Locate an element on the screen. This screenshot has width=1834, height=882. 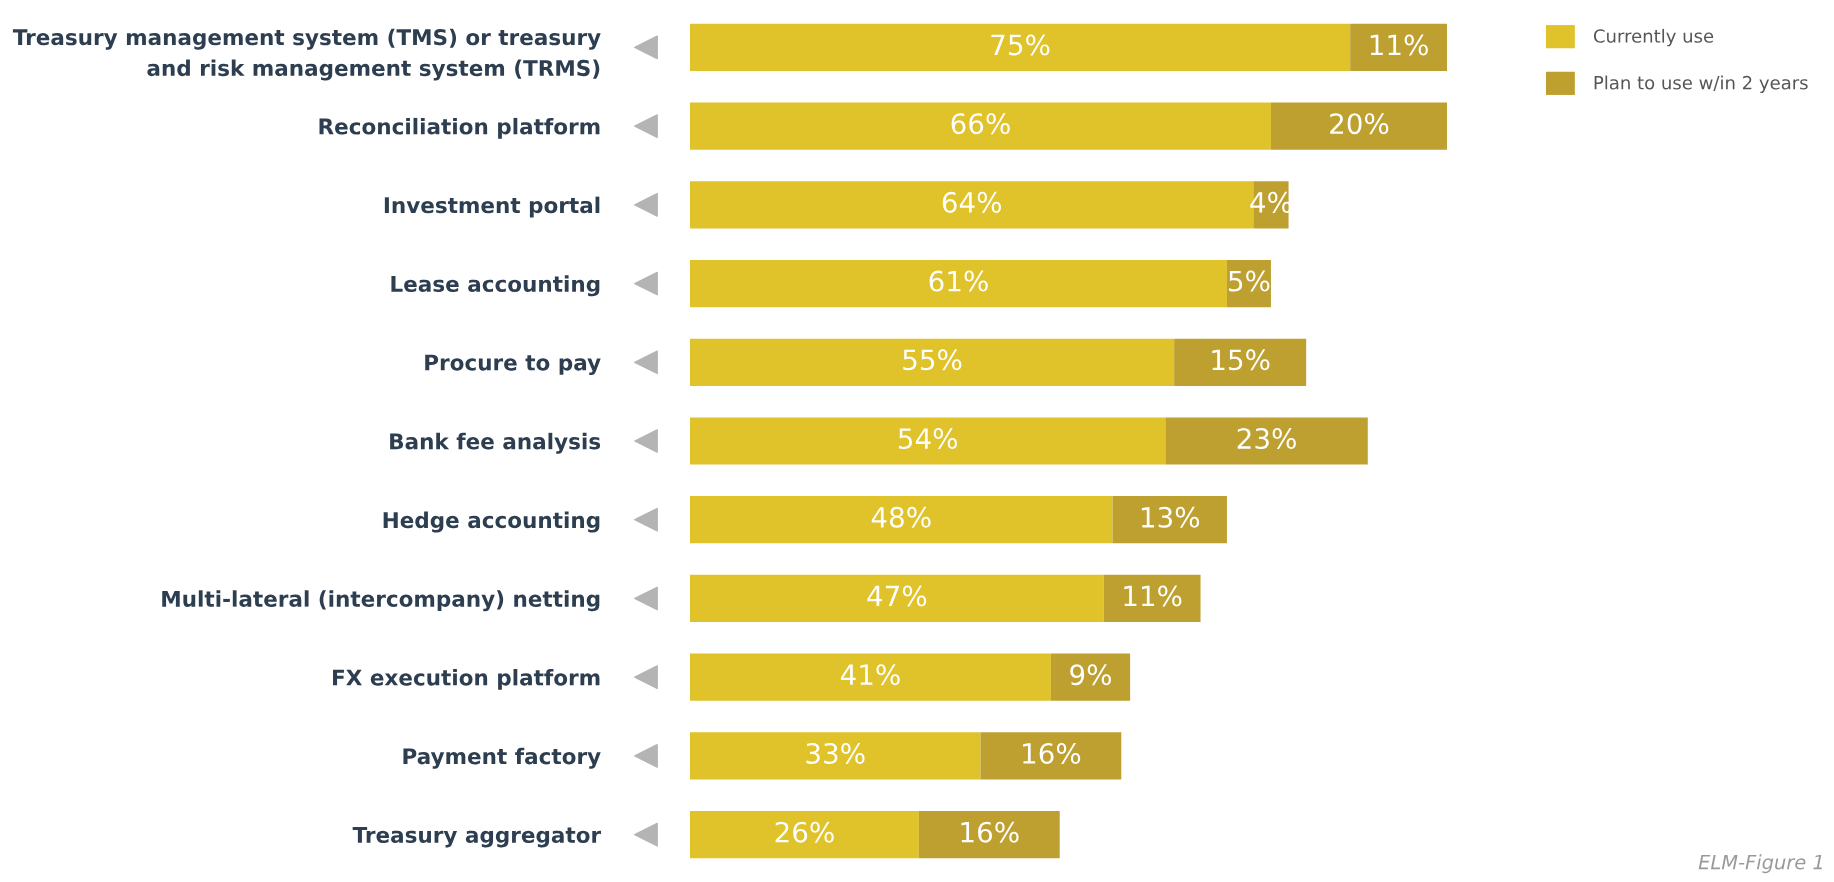
text: ELM-Figure 1 is located at coordinates (1760, 864).